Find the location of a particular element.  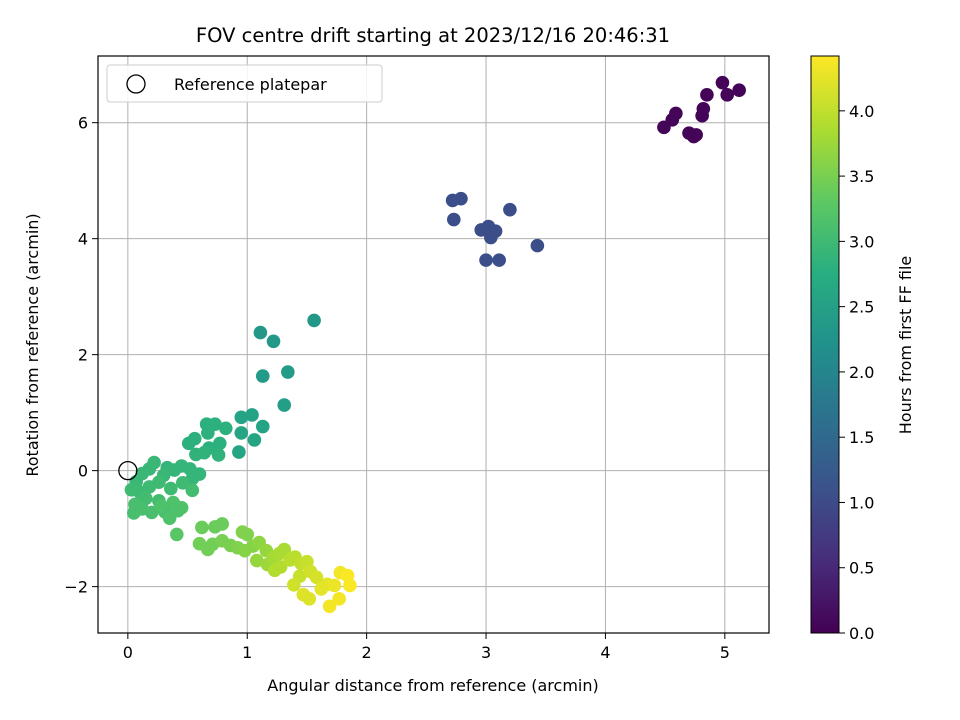

colorbar-tick-label: 1.5 is located at coordinates (861, 437).